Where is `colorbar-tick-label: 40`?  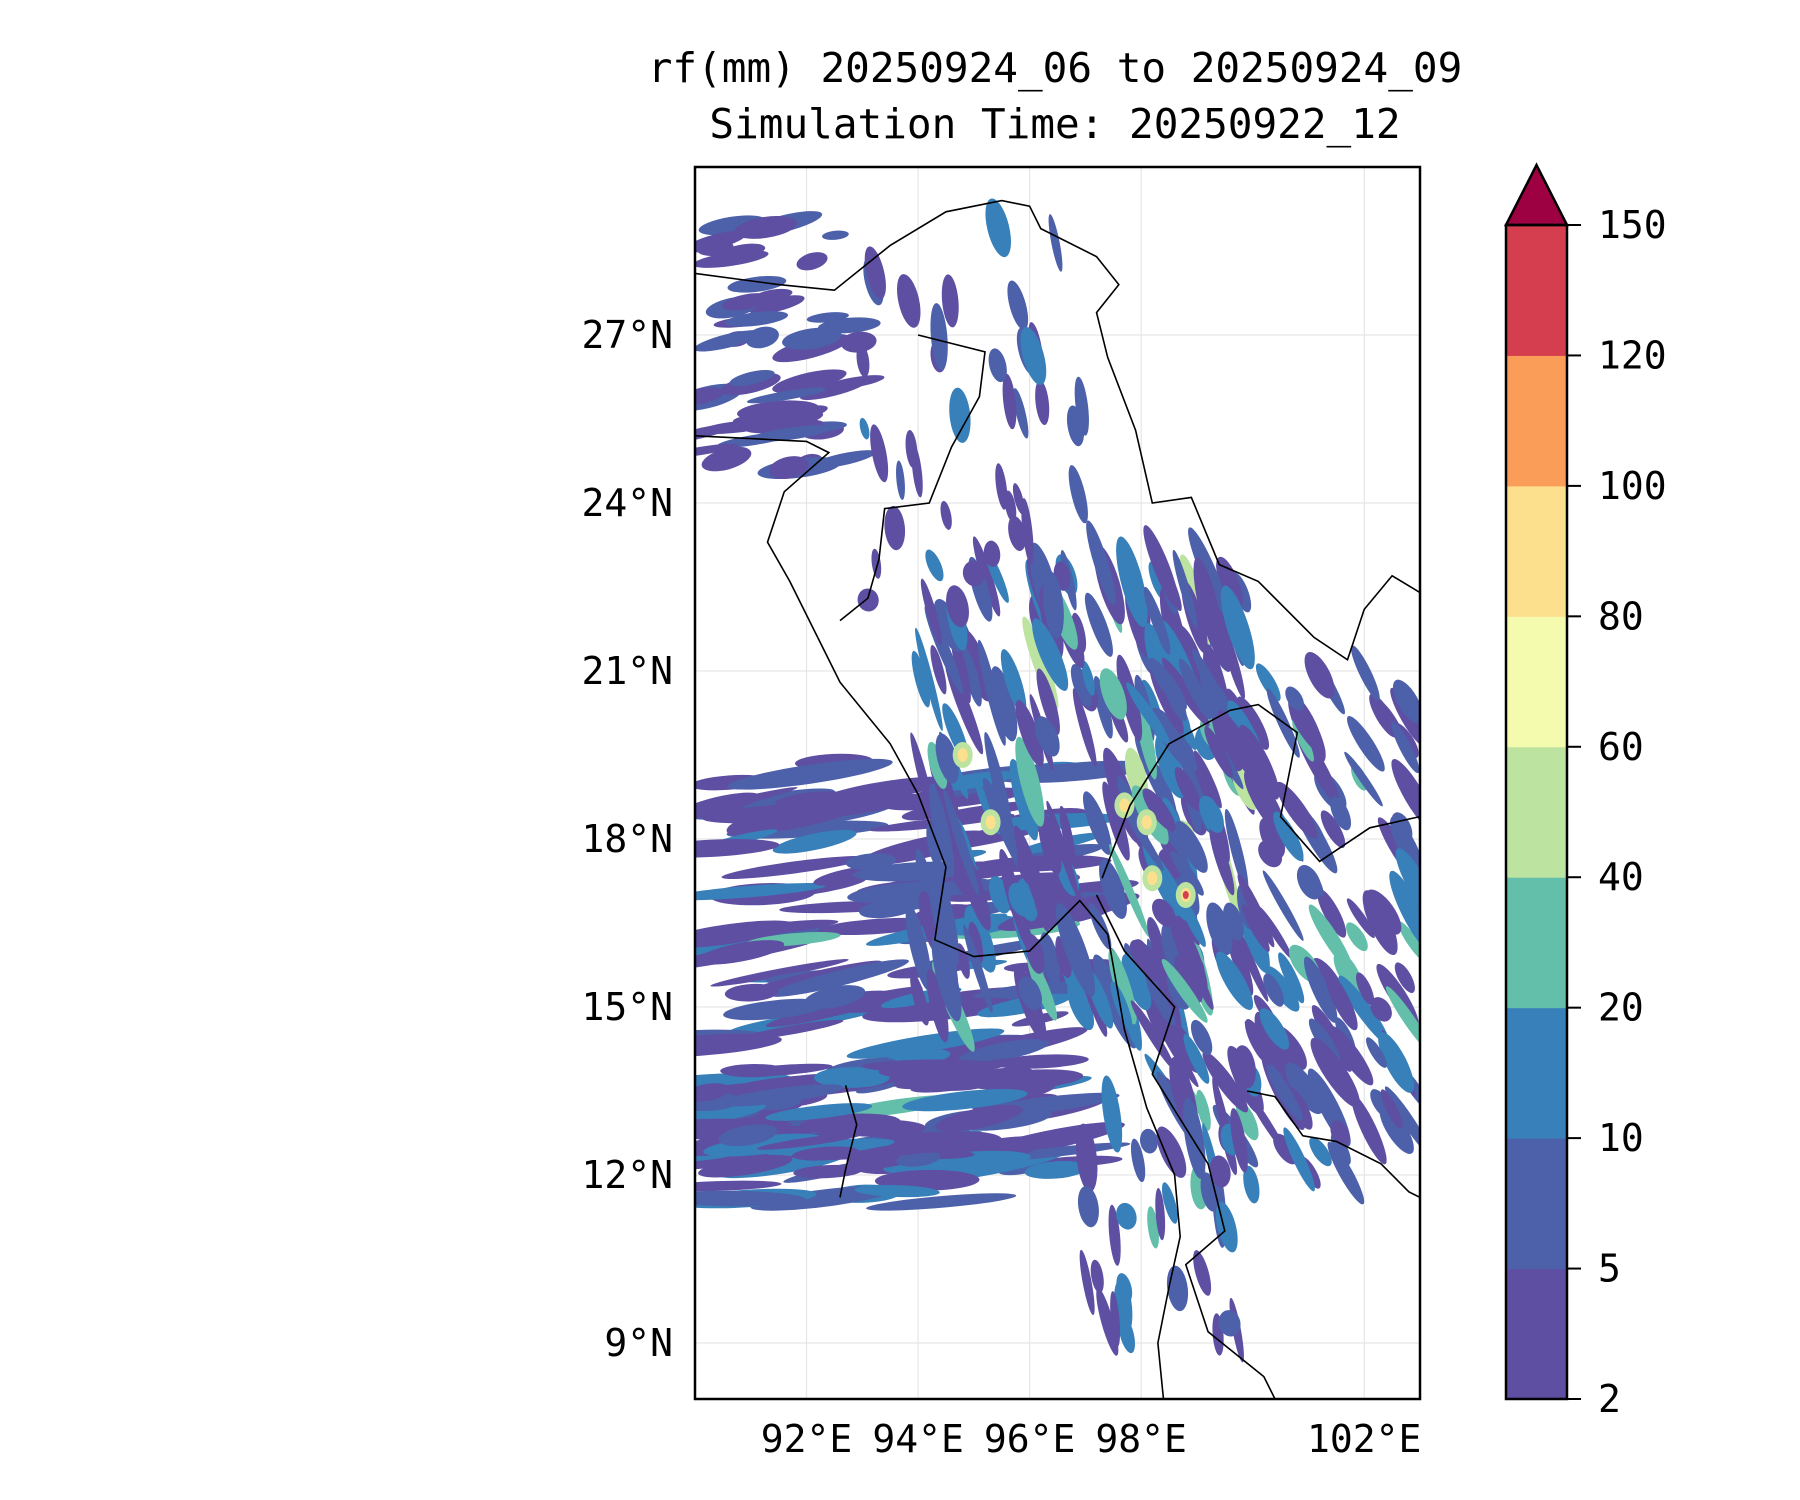 colorbar-tick-label: 40 is located at coordinates (1621, 877).